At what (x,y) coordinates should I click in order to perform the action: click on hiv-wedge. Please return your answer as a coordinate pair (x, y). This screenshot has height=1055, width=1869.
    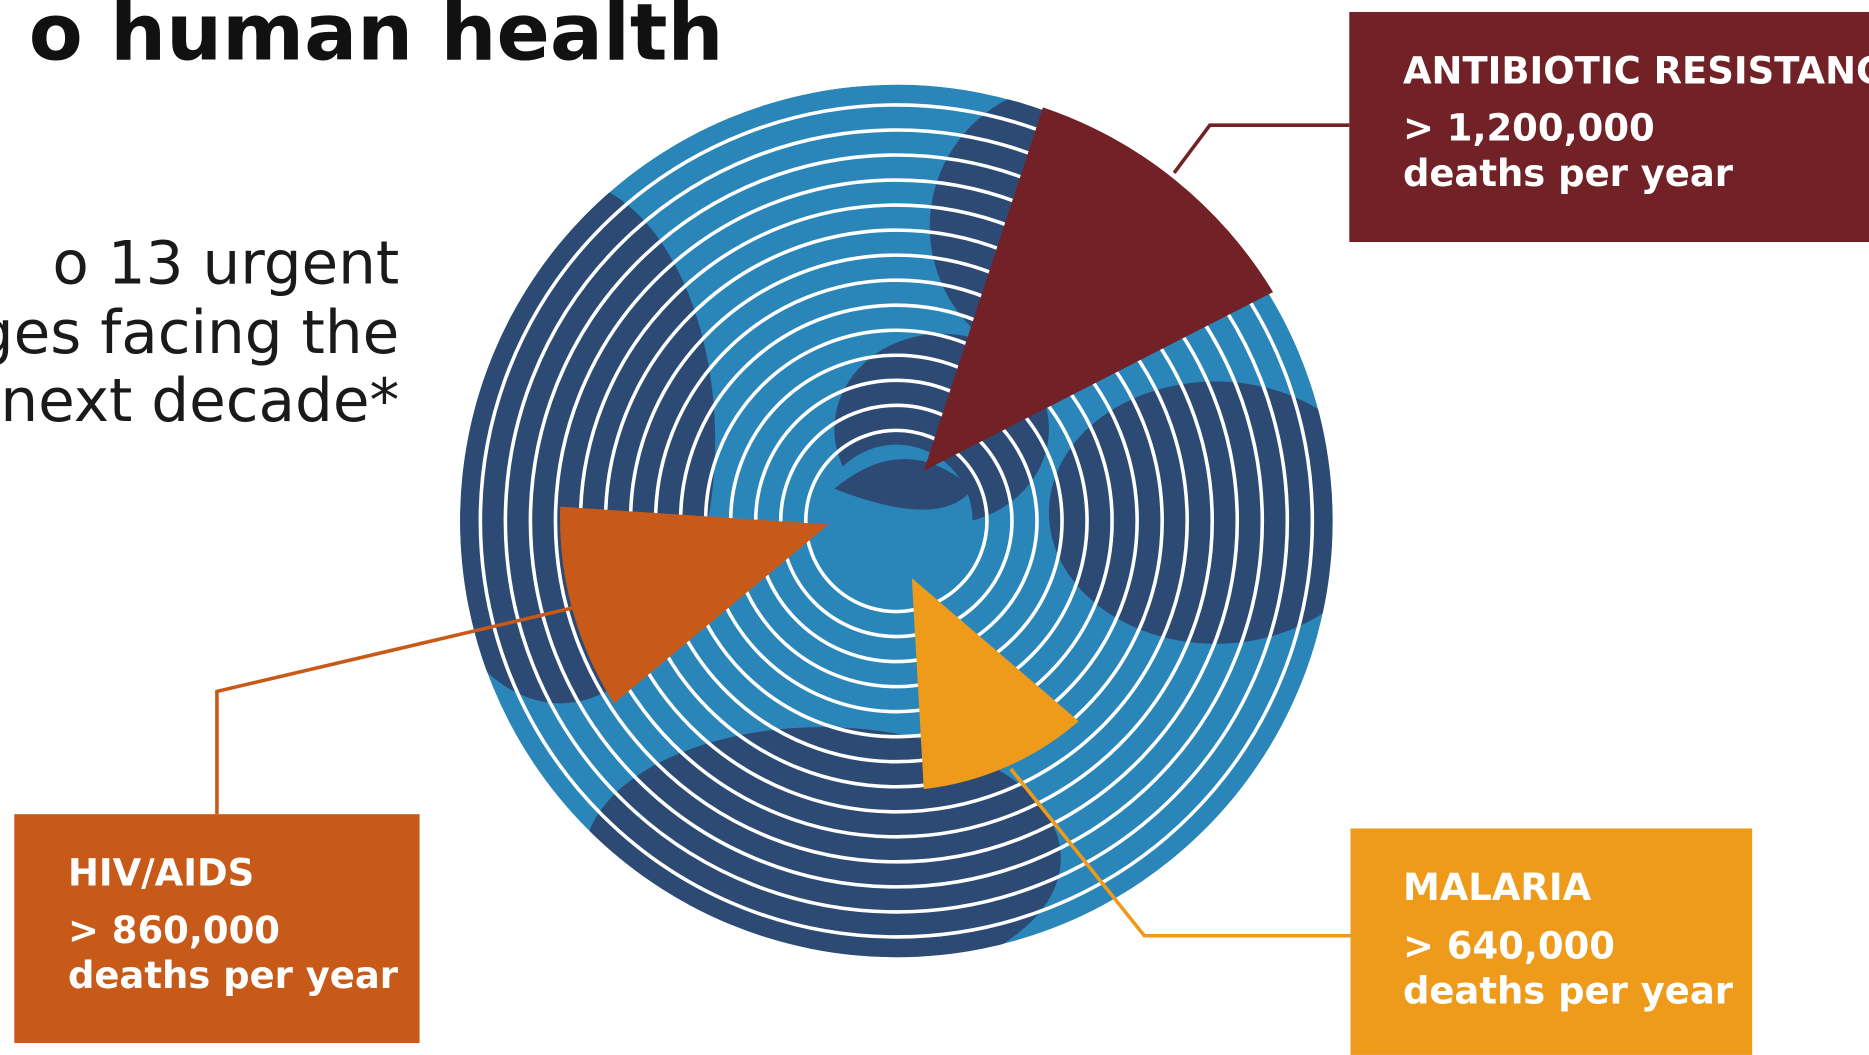
    Looking at the image, I should click on (694, 605).